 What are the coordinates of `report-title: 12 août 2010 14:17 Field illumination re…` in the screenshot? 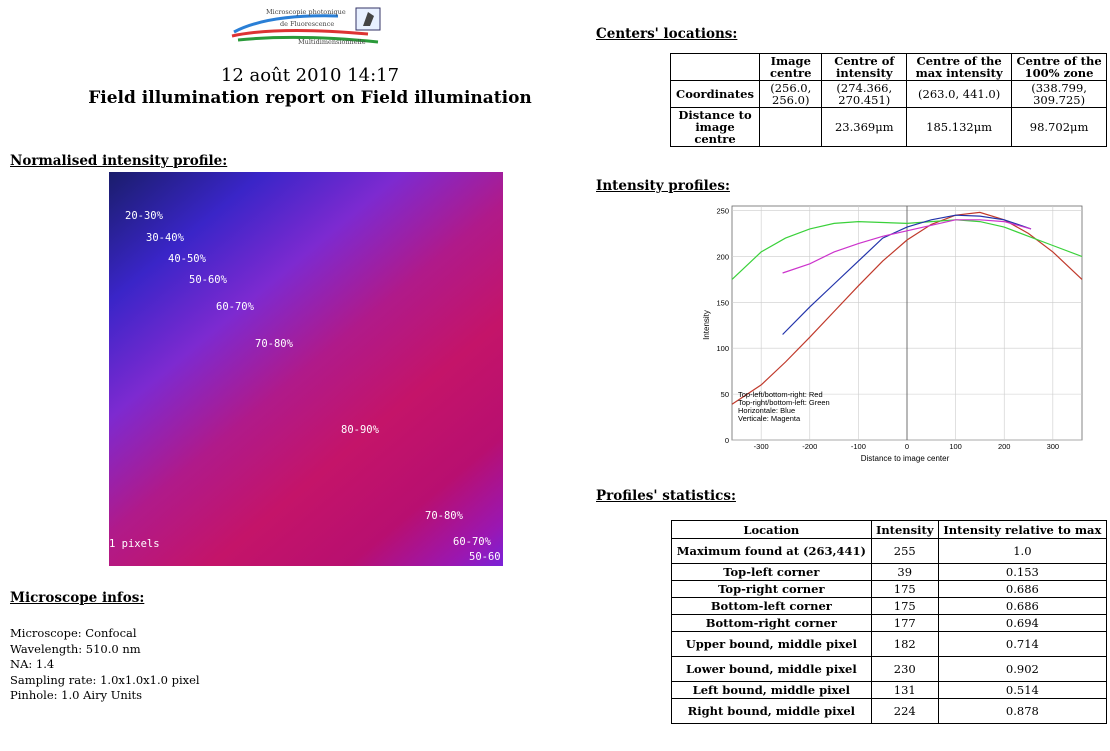 It's located at (310, 87).